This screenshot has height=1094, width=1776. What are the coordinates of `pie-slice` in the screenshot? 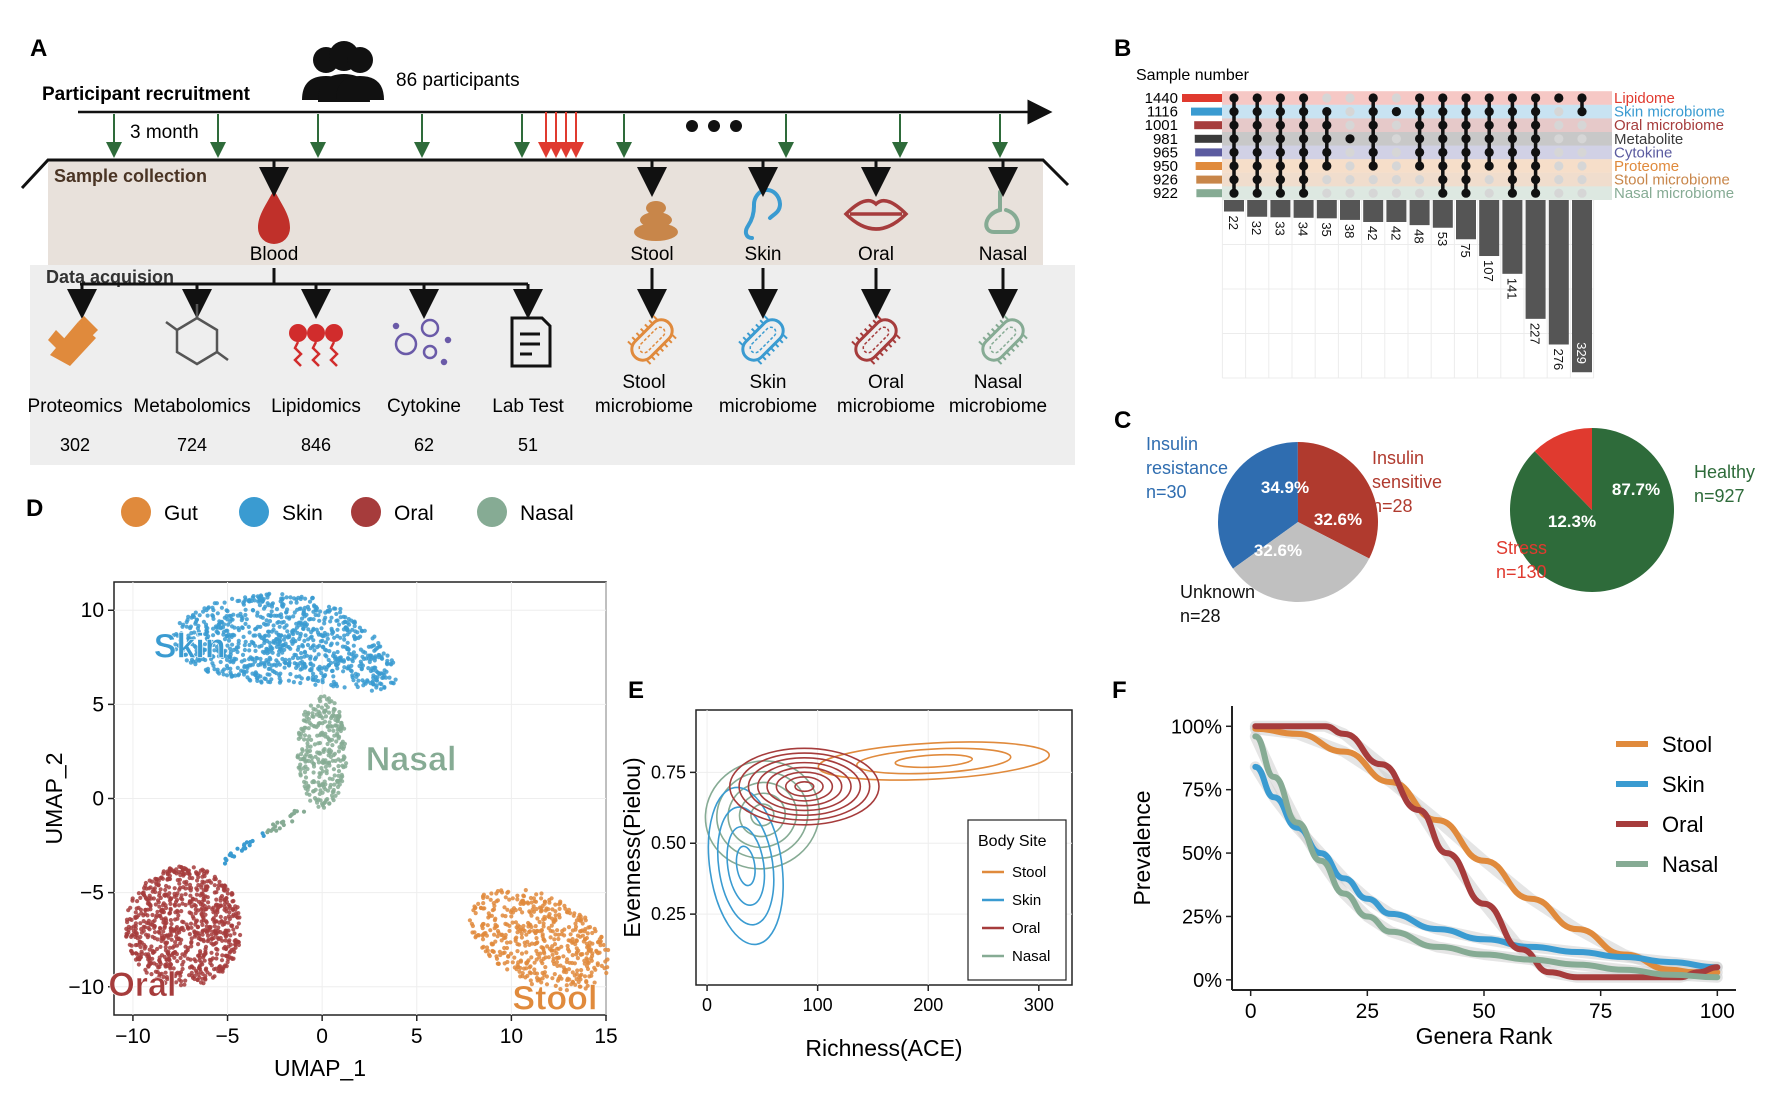 It's located at (1301, 562).